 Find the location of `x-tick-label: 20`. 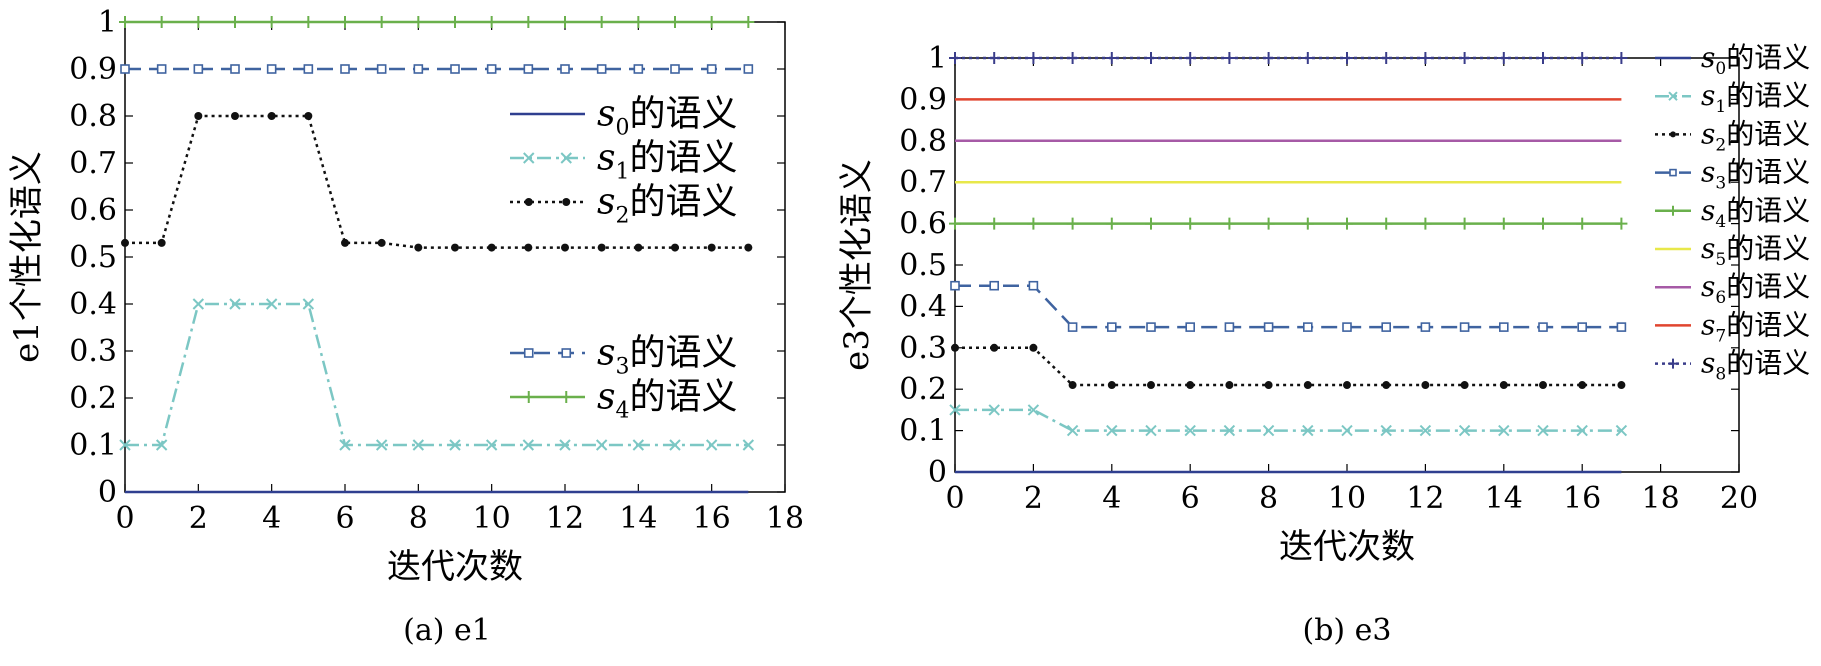

x-tick-label: 20 is located at coordinates (1739, 498).